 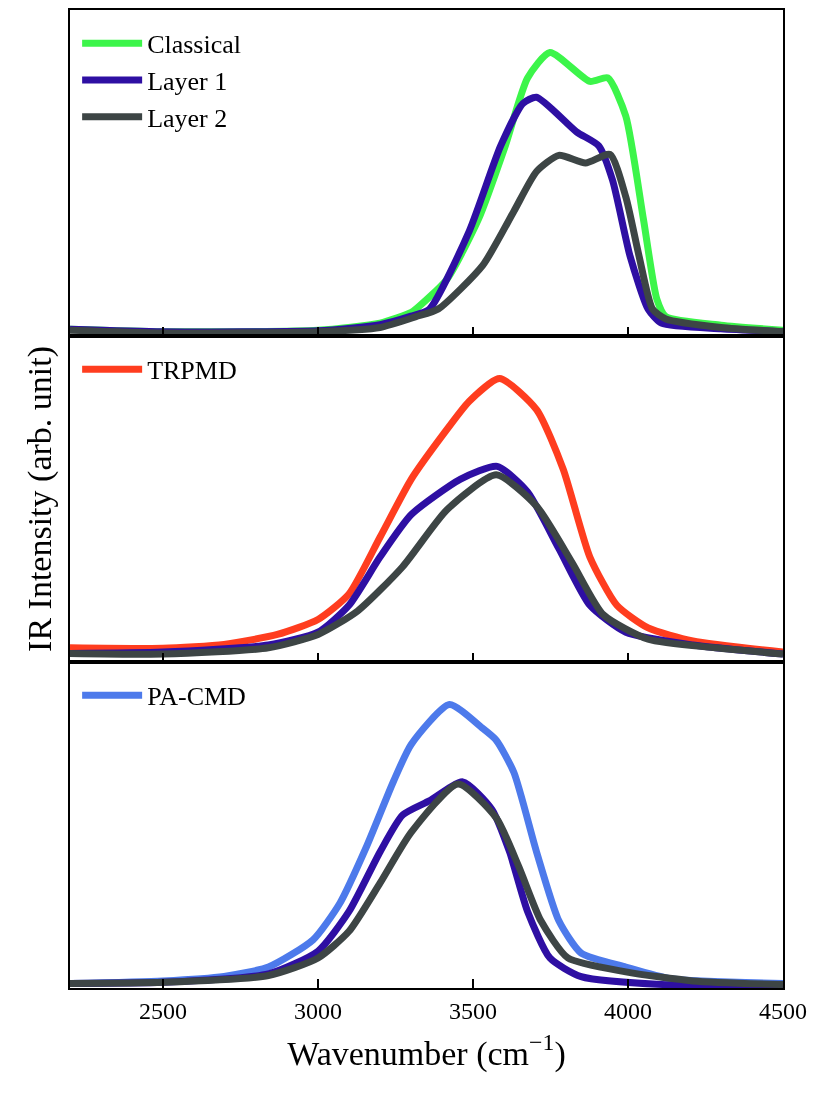 I want to click on x-tick-label: 3500, so click(x=473, y=1010).